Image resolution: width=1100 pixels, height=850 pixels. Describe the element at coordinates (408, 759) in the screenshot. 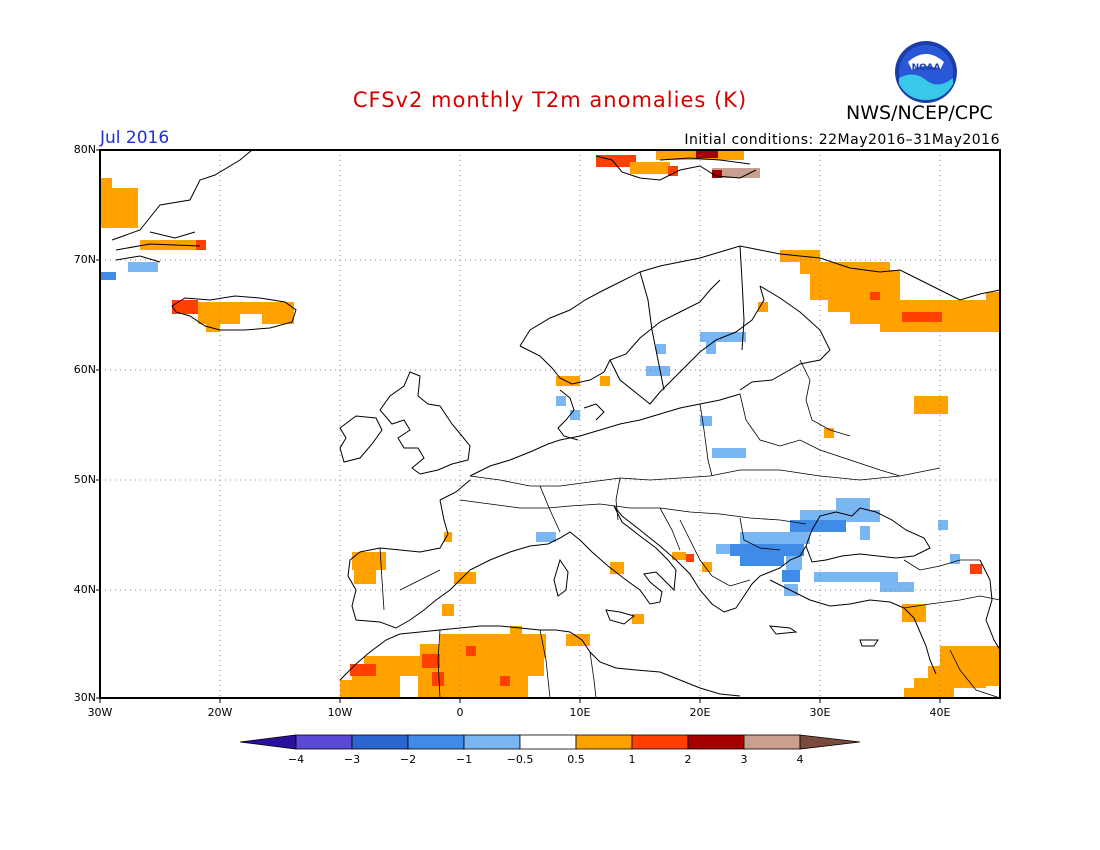

I see `colorbar-label: −2` at that location.